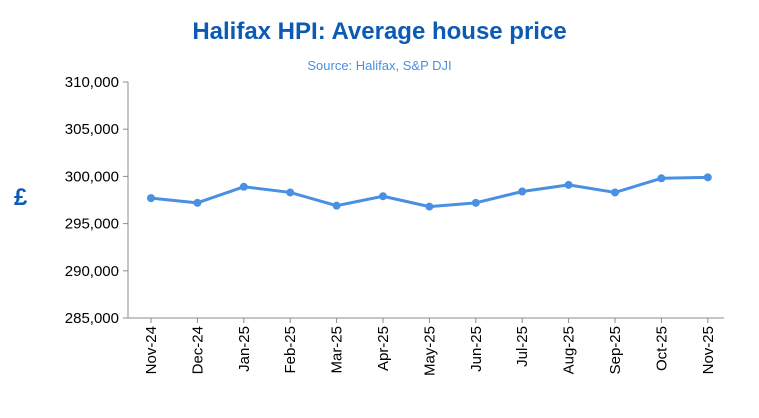 The height and width of the screenshot is (418, 759). What do you see at coordinates (379, 65) in the screenshot?
I see `chart-subtitle: Source: Halifax, S&P DJI` at bounding box center [379, 65].